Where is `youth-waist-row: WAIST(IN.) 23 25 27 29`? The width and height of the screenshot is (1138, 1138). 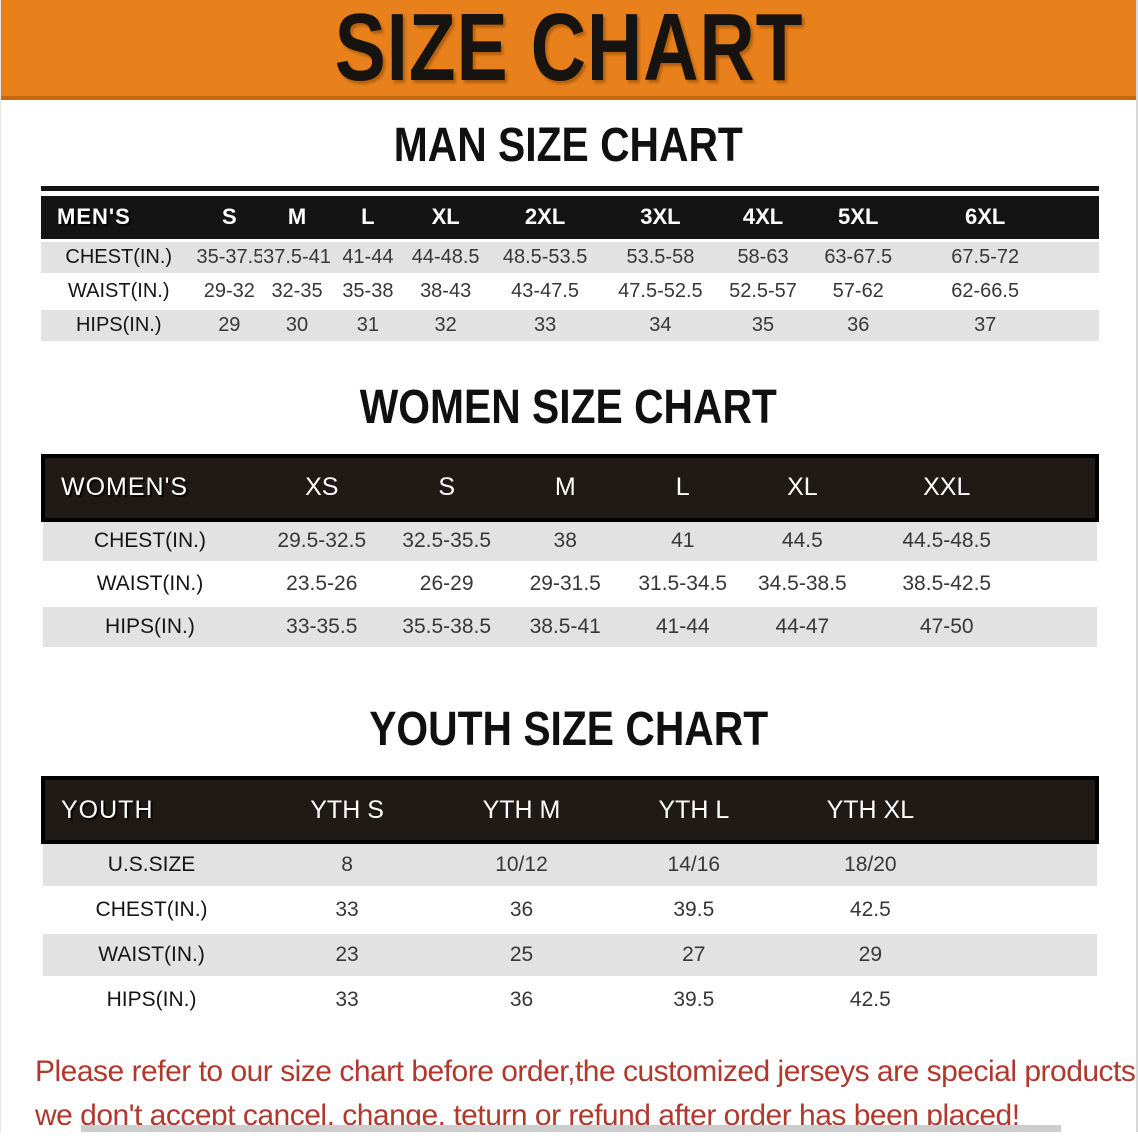
youth-waist-row: WAIST(IN.) 23 25 27 29 is located at coordinates (570, 955).